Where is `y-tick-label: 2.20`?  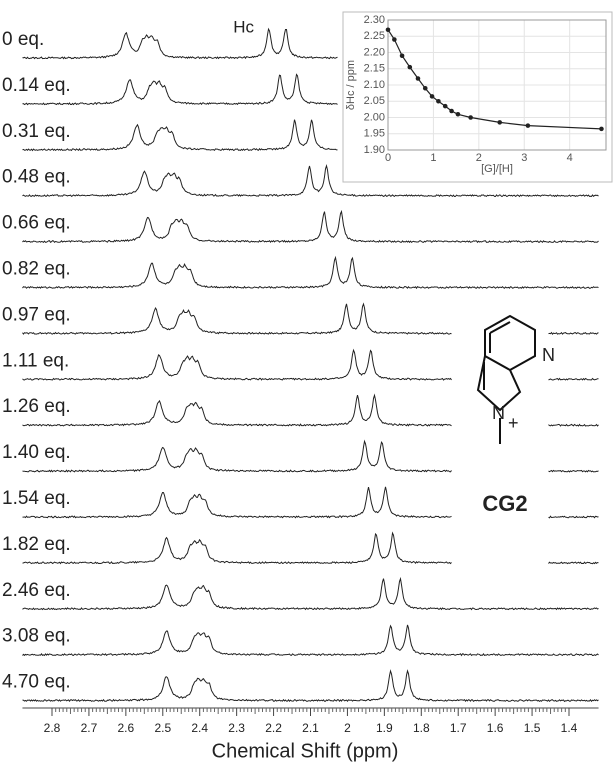 y-tick-label: 2.20 is located at coordinates (374, 52).